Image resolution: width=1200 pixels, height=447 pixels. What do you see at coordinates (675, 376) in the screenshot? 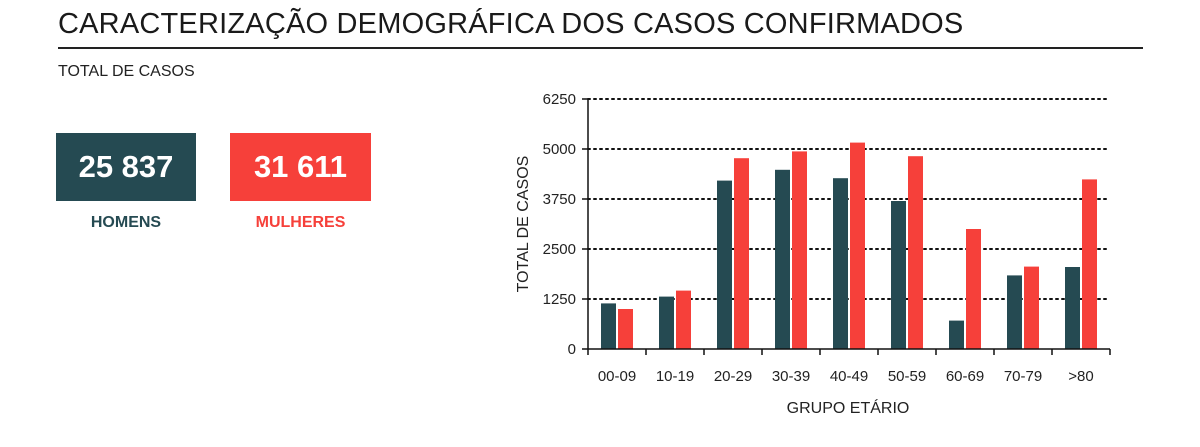
I see `x-tick-label: 10-19` at bounding box center [675, 376].